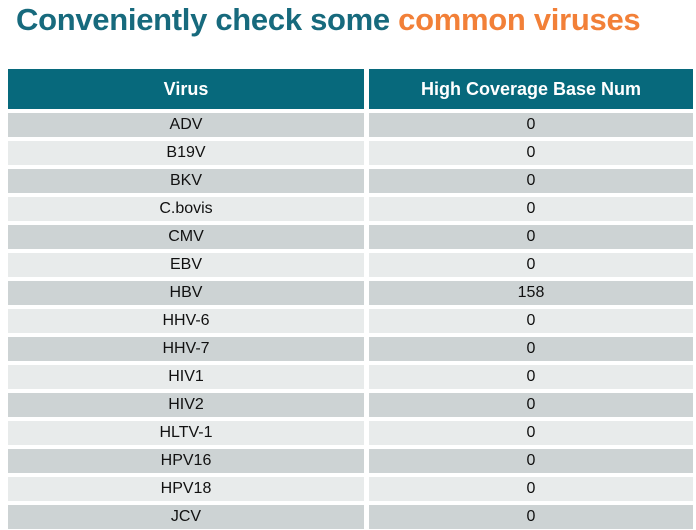 This screenshot has height=530, width=696. I want to click on virus-name-cell: BKV, so click(188, 181).